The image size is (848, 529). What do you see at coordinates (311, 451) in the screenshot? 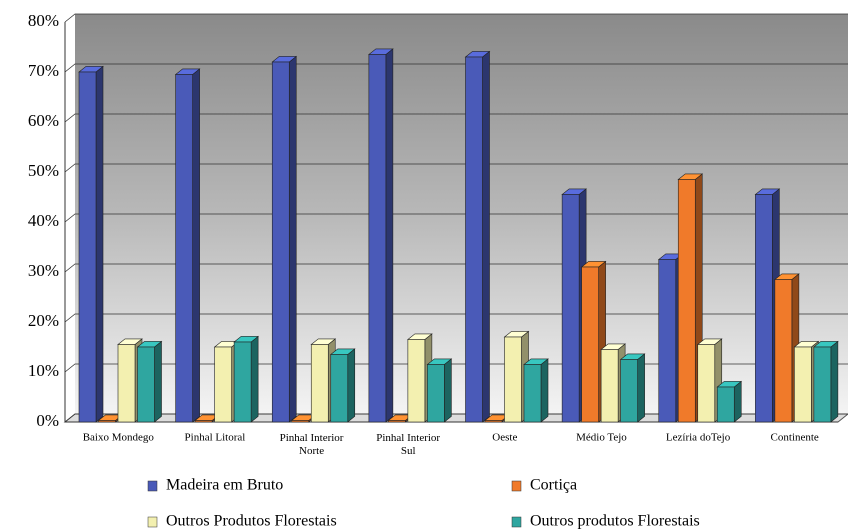
I see `x-tick-line: Norte` at bounding box center [311, 451].